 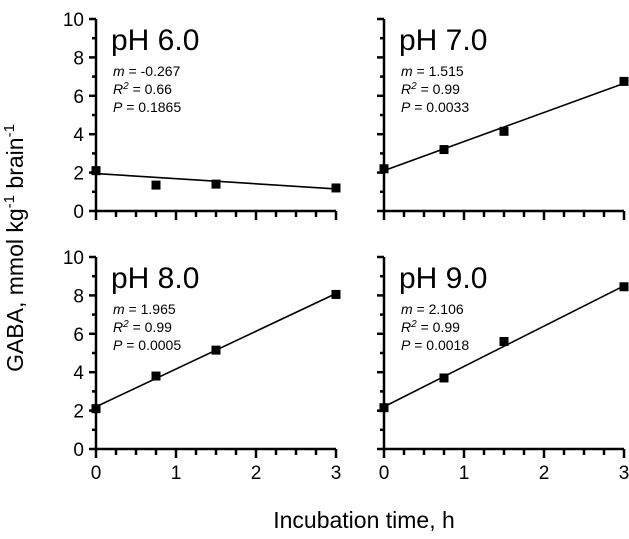 What do you see at coordinates (144, 309) in the screenshot?
I see `stat-slope: m = 1.965` at bounding box center [144, 309].